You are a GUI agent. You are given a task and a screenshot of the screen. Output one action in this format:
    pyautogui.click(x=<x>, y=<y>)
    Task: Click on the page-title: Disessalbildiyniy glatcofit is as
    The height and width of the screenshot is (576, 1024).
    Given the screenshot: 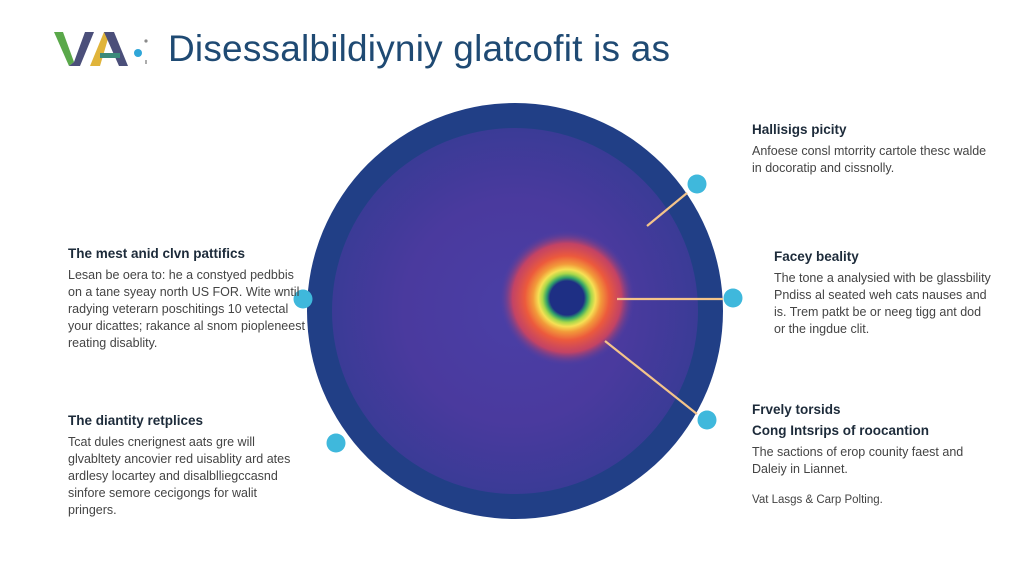 What is the action you would take?
    pyautogui.click(x=419, y=48)
    